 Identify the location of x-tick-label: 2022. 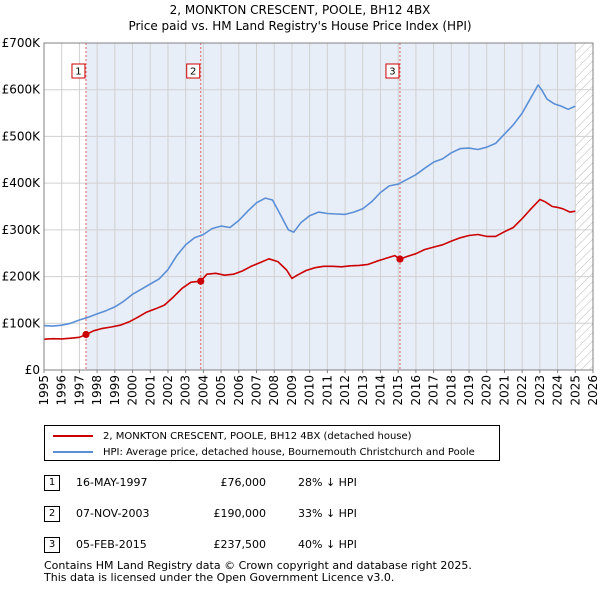
(522, 390).